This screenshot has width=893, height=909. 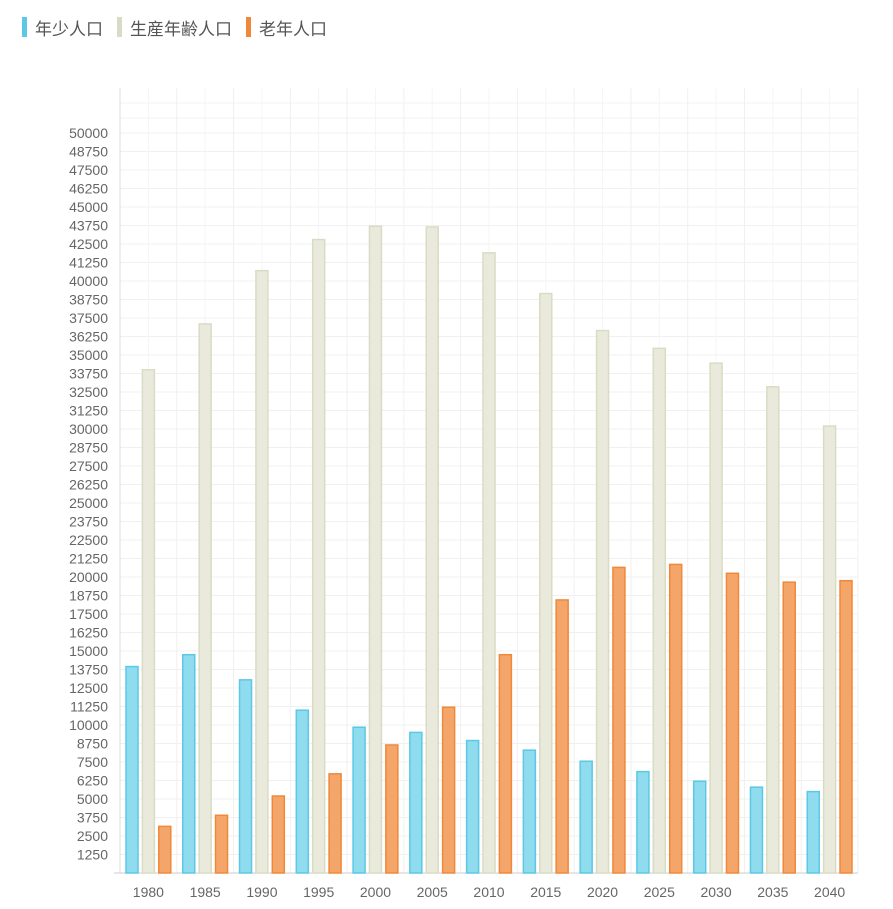 What do you see at coordinates (88, 448) in the screenshot?
I see `y-tick-label: 28750` at bounding box center [88, 448].